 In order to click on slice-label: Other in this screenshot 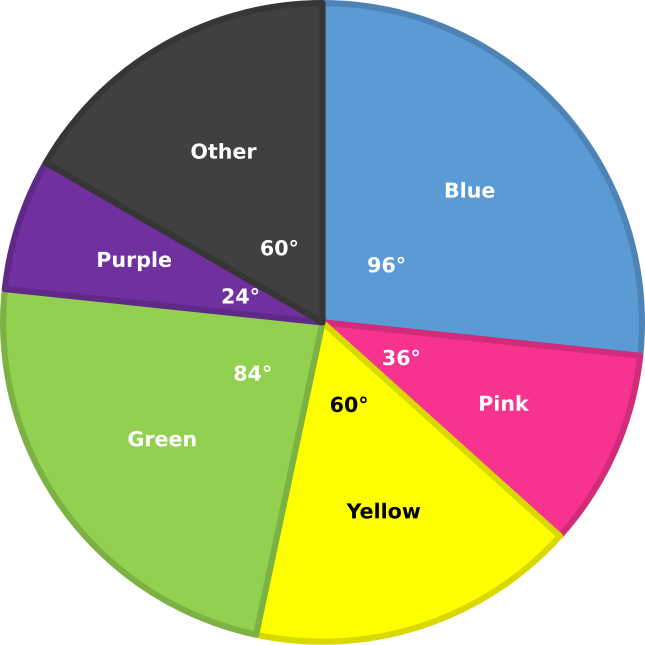, I will do `click(223, 151)`.